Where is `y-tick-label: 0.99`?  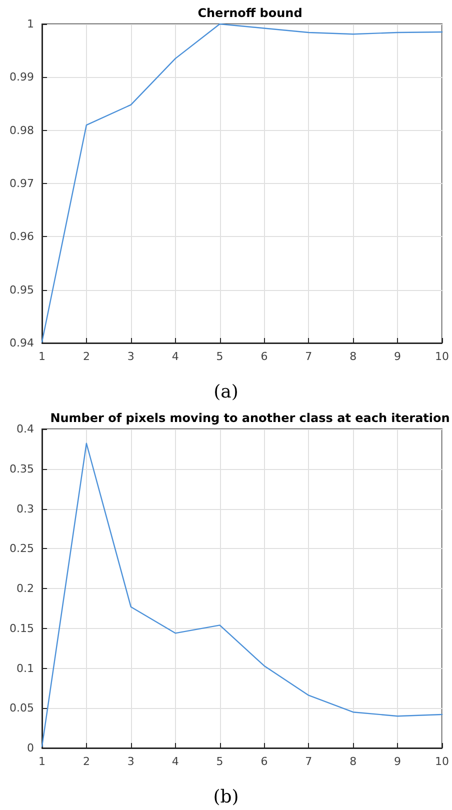
y-tick-label: 0.99 is located at coordinates (22, 77).